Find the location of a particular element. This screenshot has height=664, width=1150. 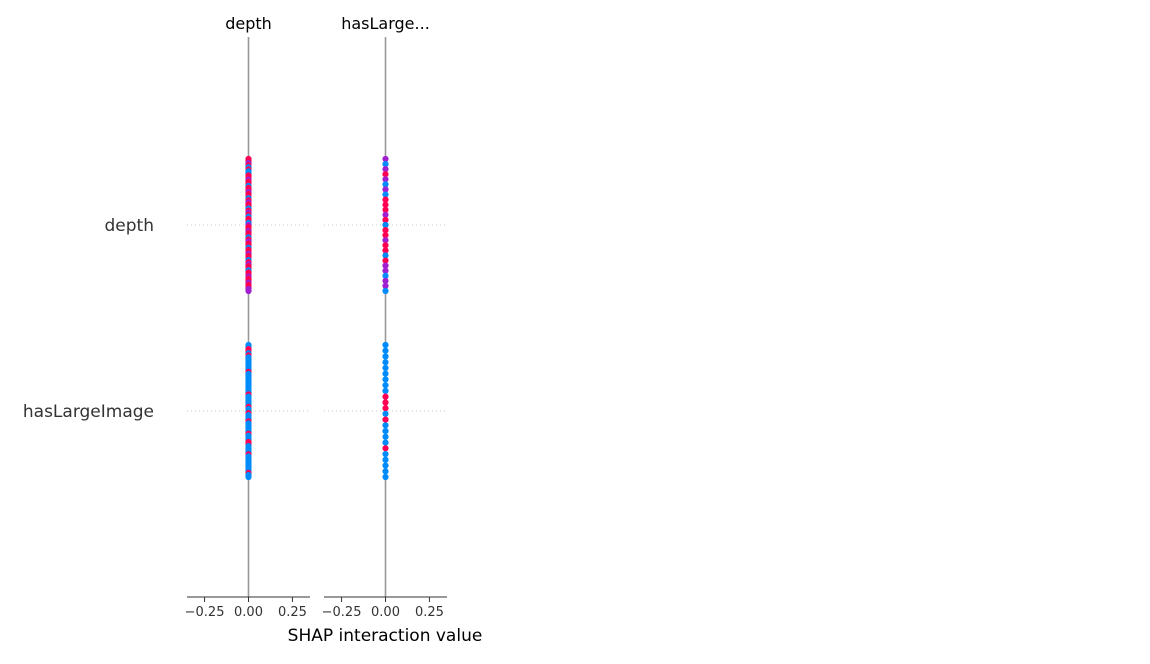

row-labels: depth hasLargeImage is located at coordinates (88, 319).